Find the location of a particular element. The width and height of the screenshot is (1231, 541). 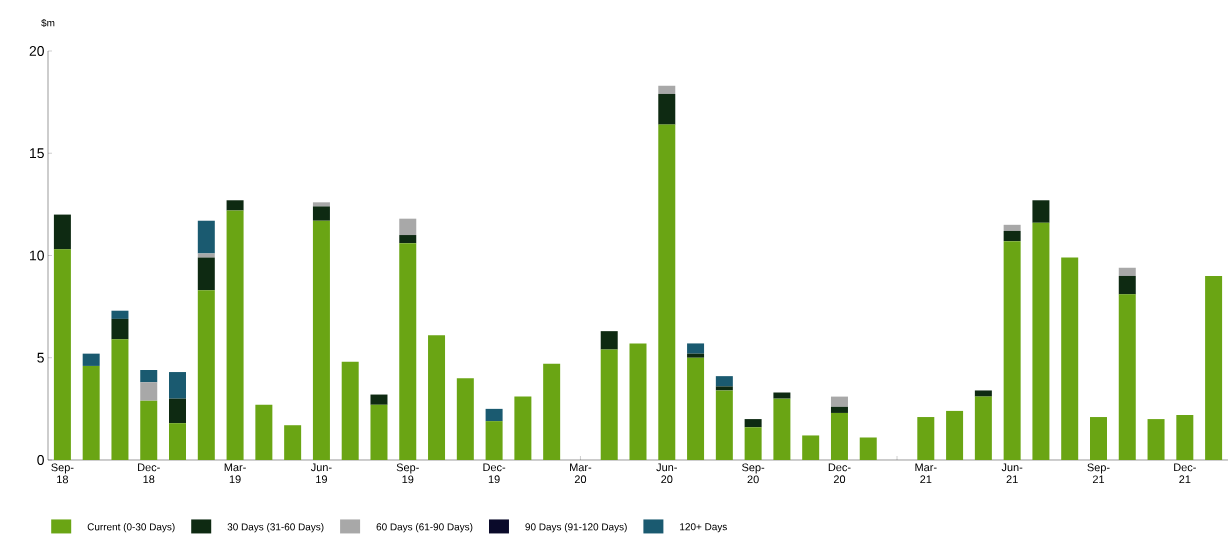

x-tick-label: Jun-20 is located at coordinates (666, 473).